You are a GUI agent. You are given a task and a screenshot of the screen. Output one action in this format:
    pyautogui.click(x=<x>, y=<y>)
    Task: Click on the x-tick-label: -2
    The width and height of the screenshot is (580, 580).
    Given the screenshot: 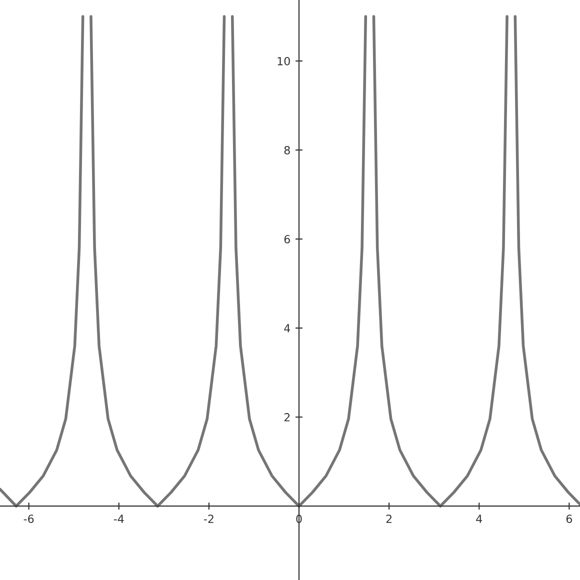 What is the action you would take?
    pyautogui.click(x=209, y=518)
    